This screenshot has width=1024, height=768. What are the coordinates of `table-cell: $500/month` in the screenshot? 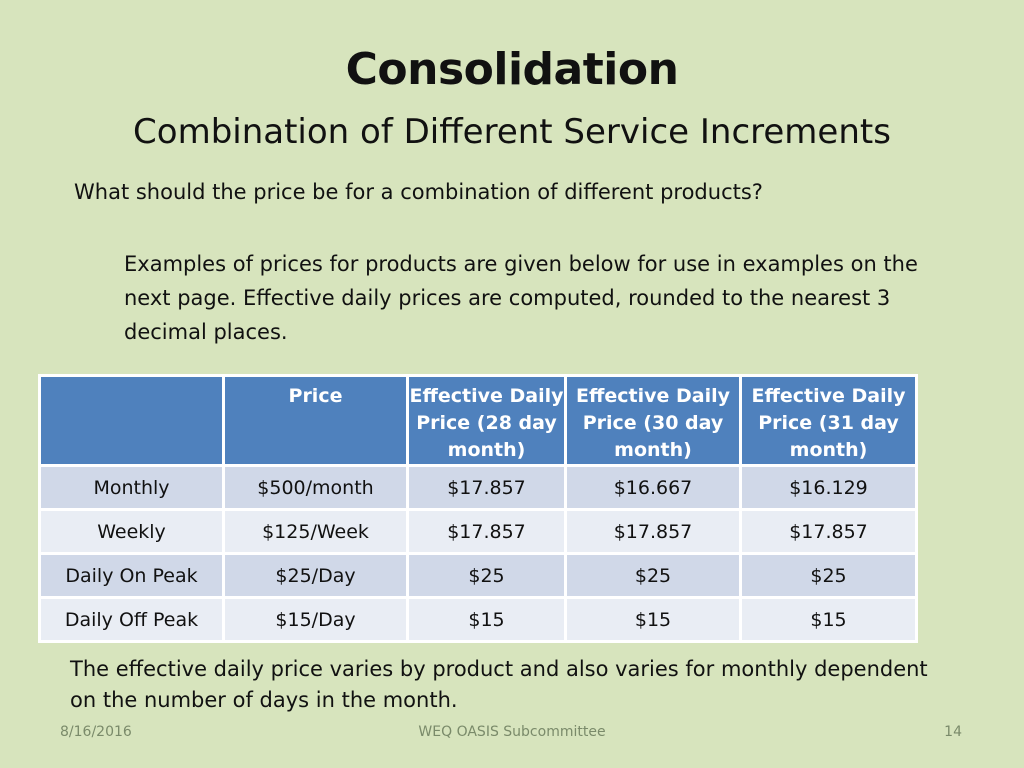 It's located at (315, 487).